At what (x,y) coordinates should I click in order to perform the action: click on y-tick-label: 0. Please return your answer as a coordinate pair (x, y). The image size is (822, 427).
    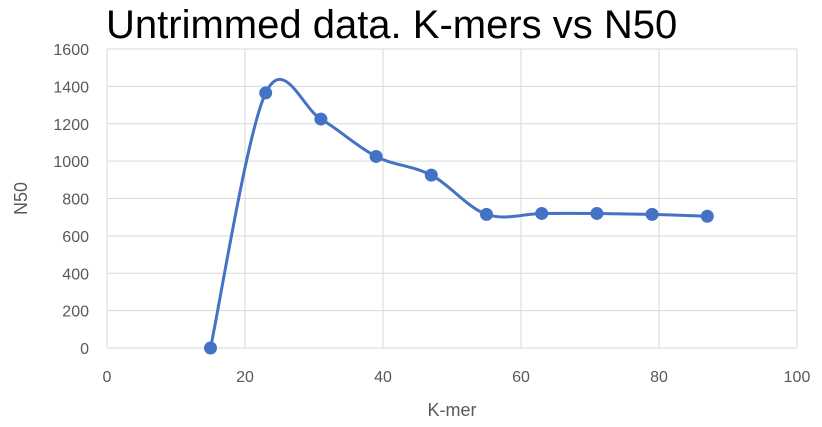
    Looking at the image, I should click on (84, 349).